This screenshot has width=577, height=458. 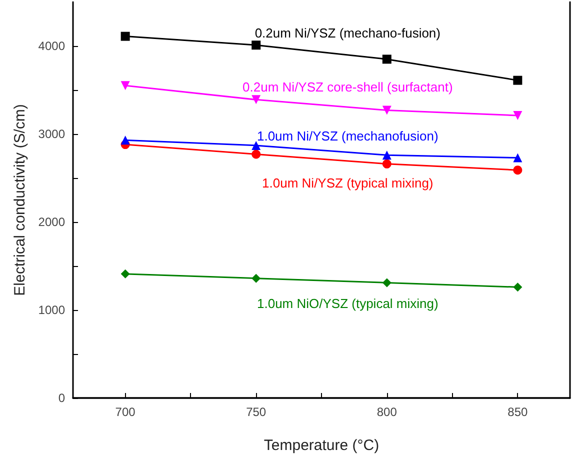 What do you see at coordinates (52, 46) in the screenshot?
I see `y-tick-label: 4000` at bounding box center [52, 46].